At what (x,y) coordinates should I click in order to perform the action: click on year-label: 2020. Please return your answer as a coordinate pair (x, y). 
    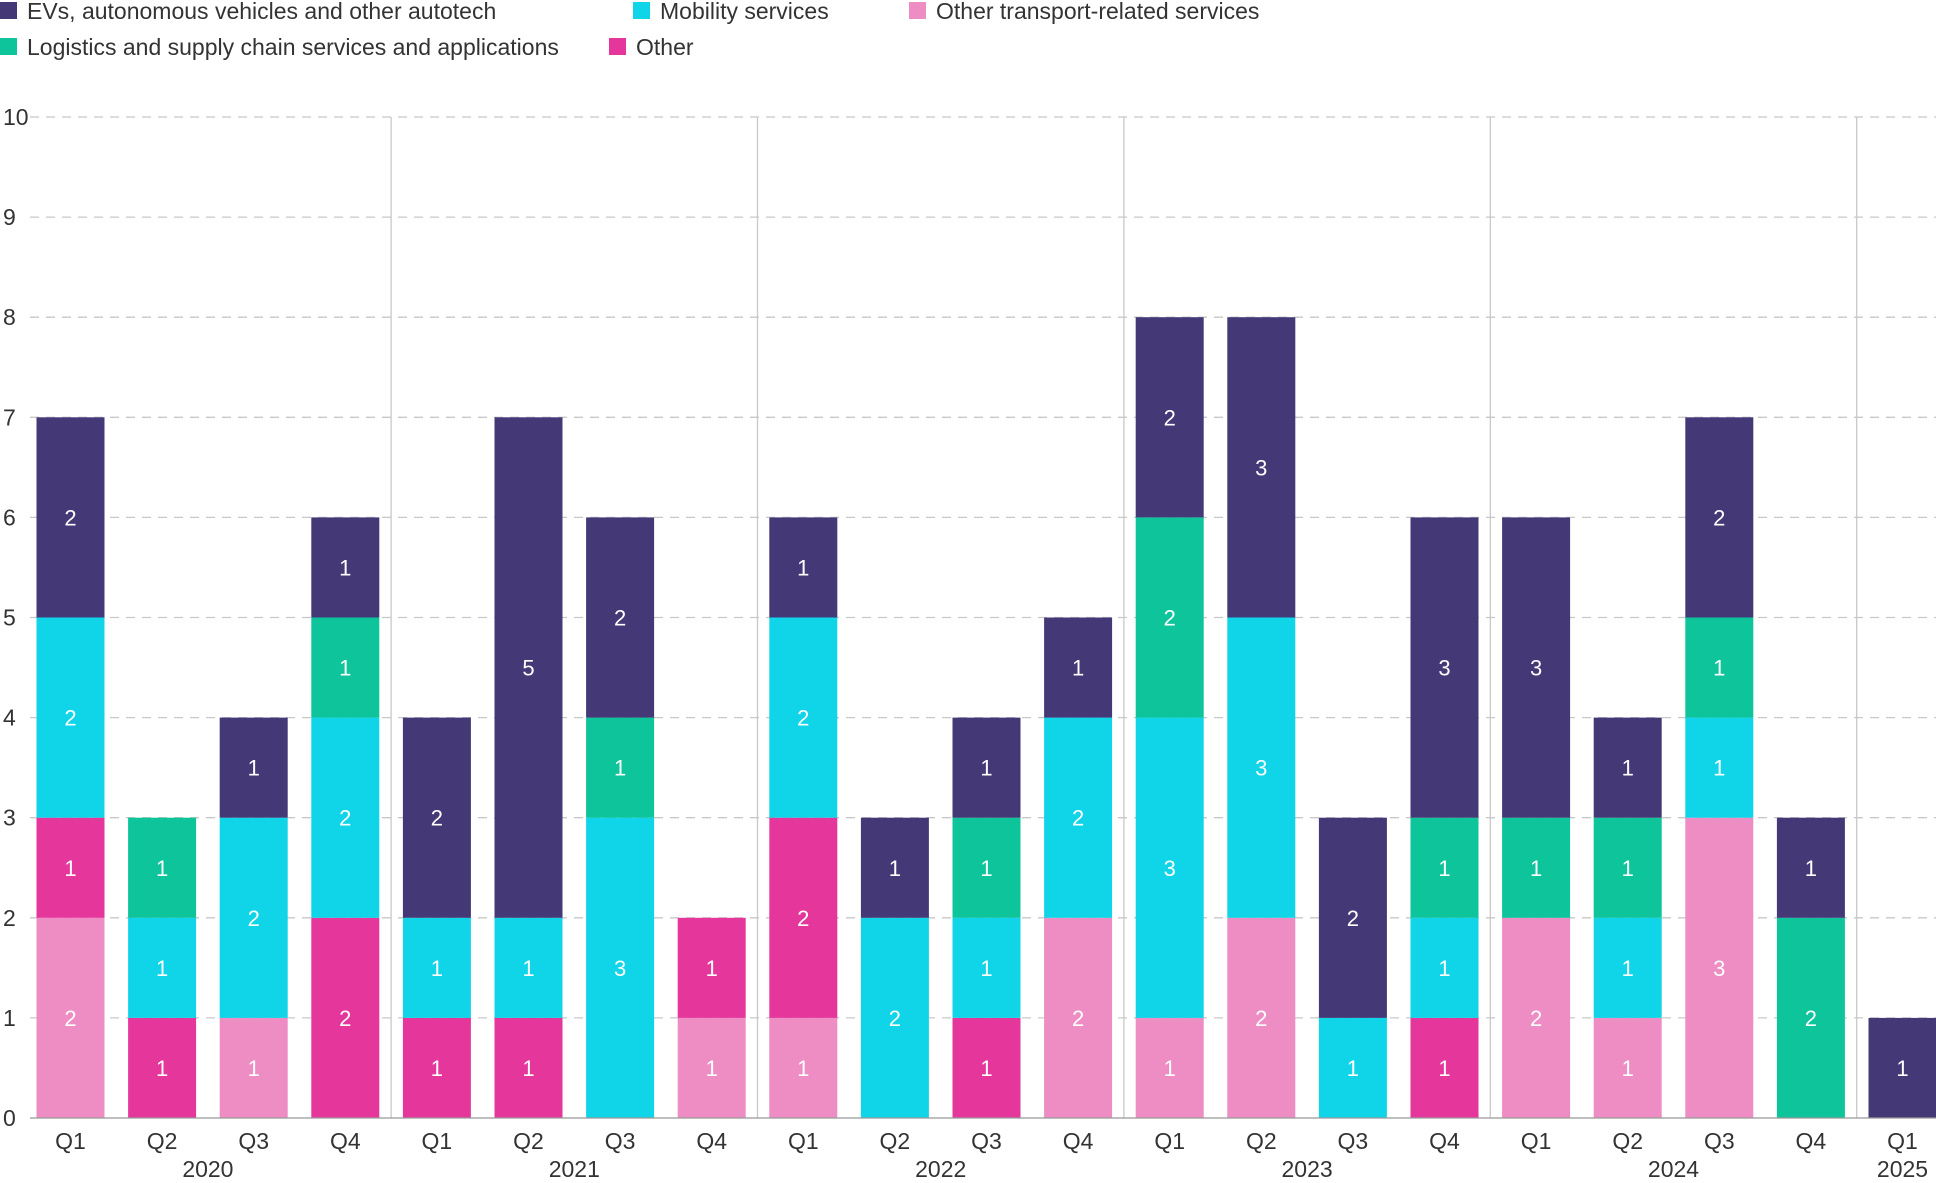
    Looking at the image, I should click on (207, 1169).